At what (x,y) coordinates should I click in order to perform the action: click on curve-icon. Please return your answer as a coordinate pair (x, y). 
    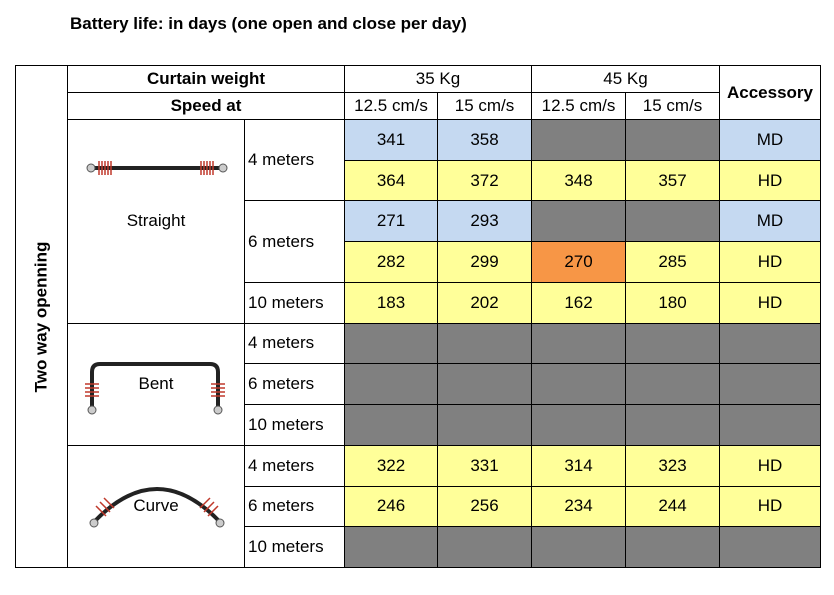
    Looking at the image, I should click on (157, 507).